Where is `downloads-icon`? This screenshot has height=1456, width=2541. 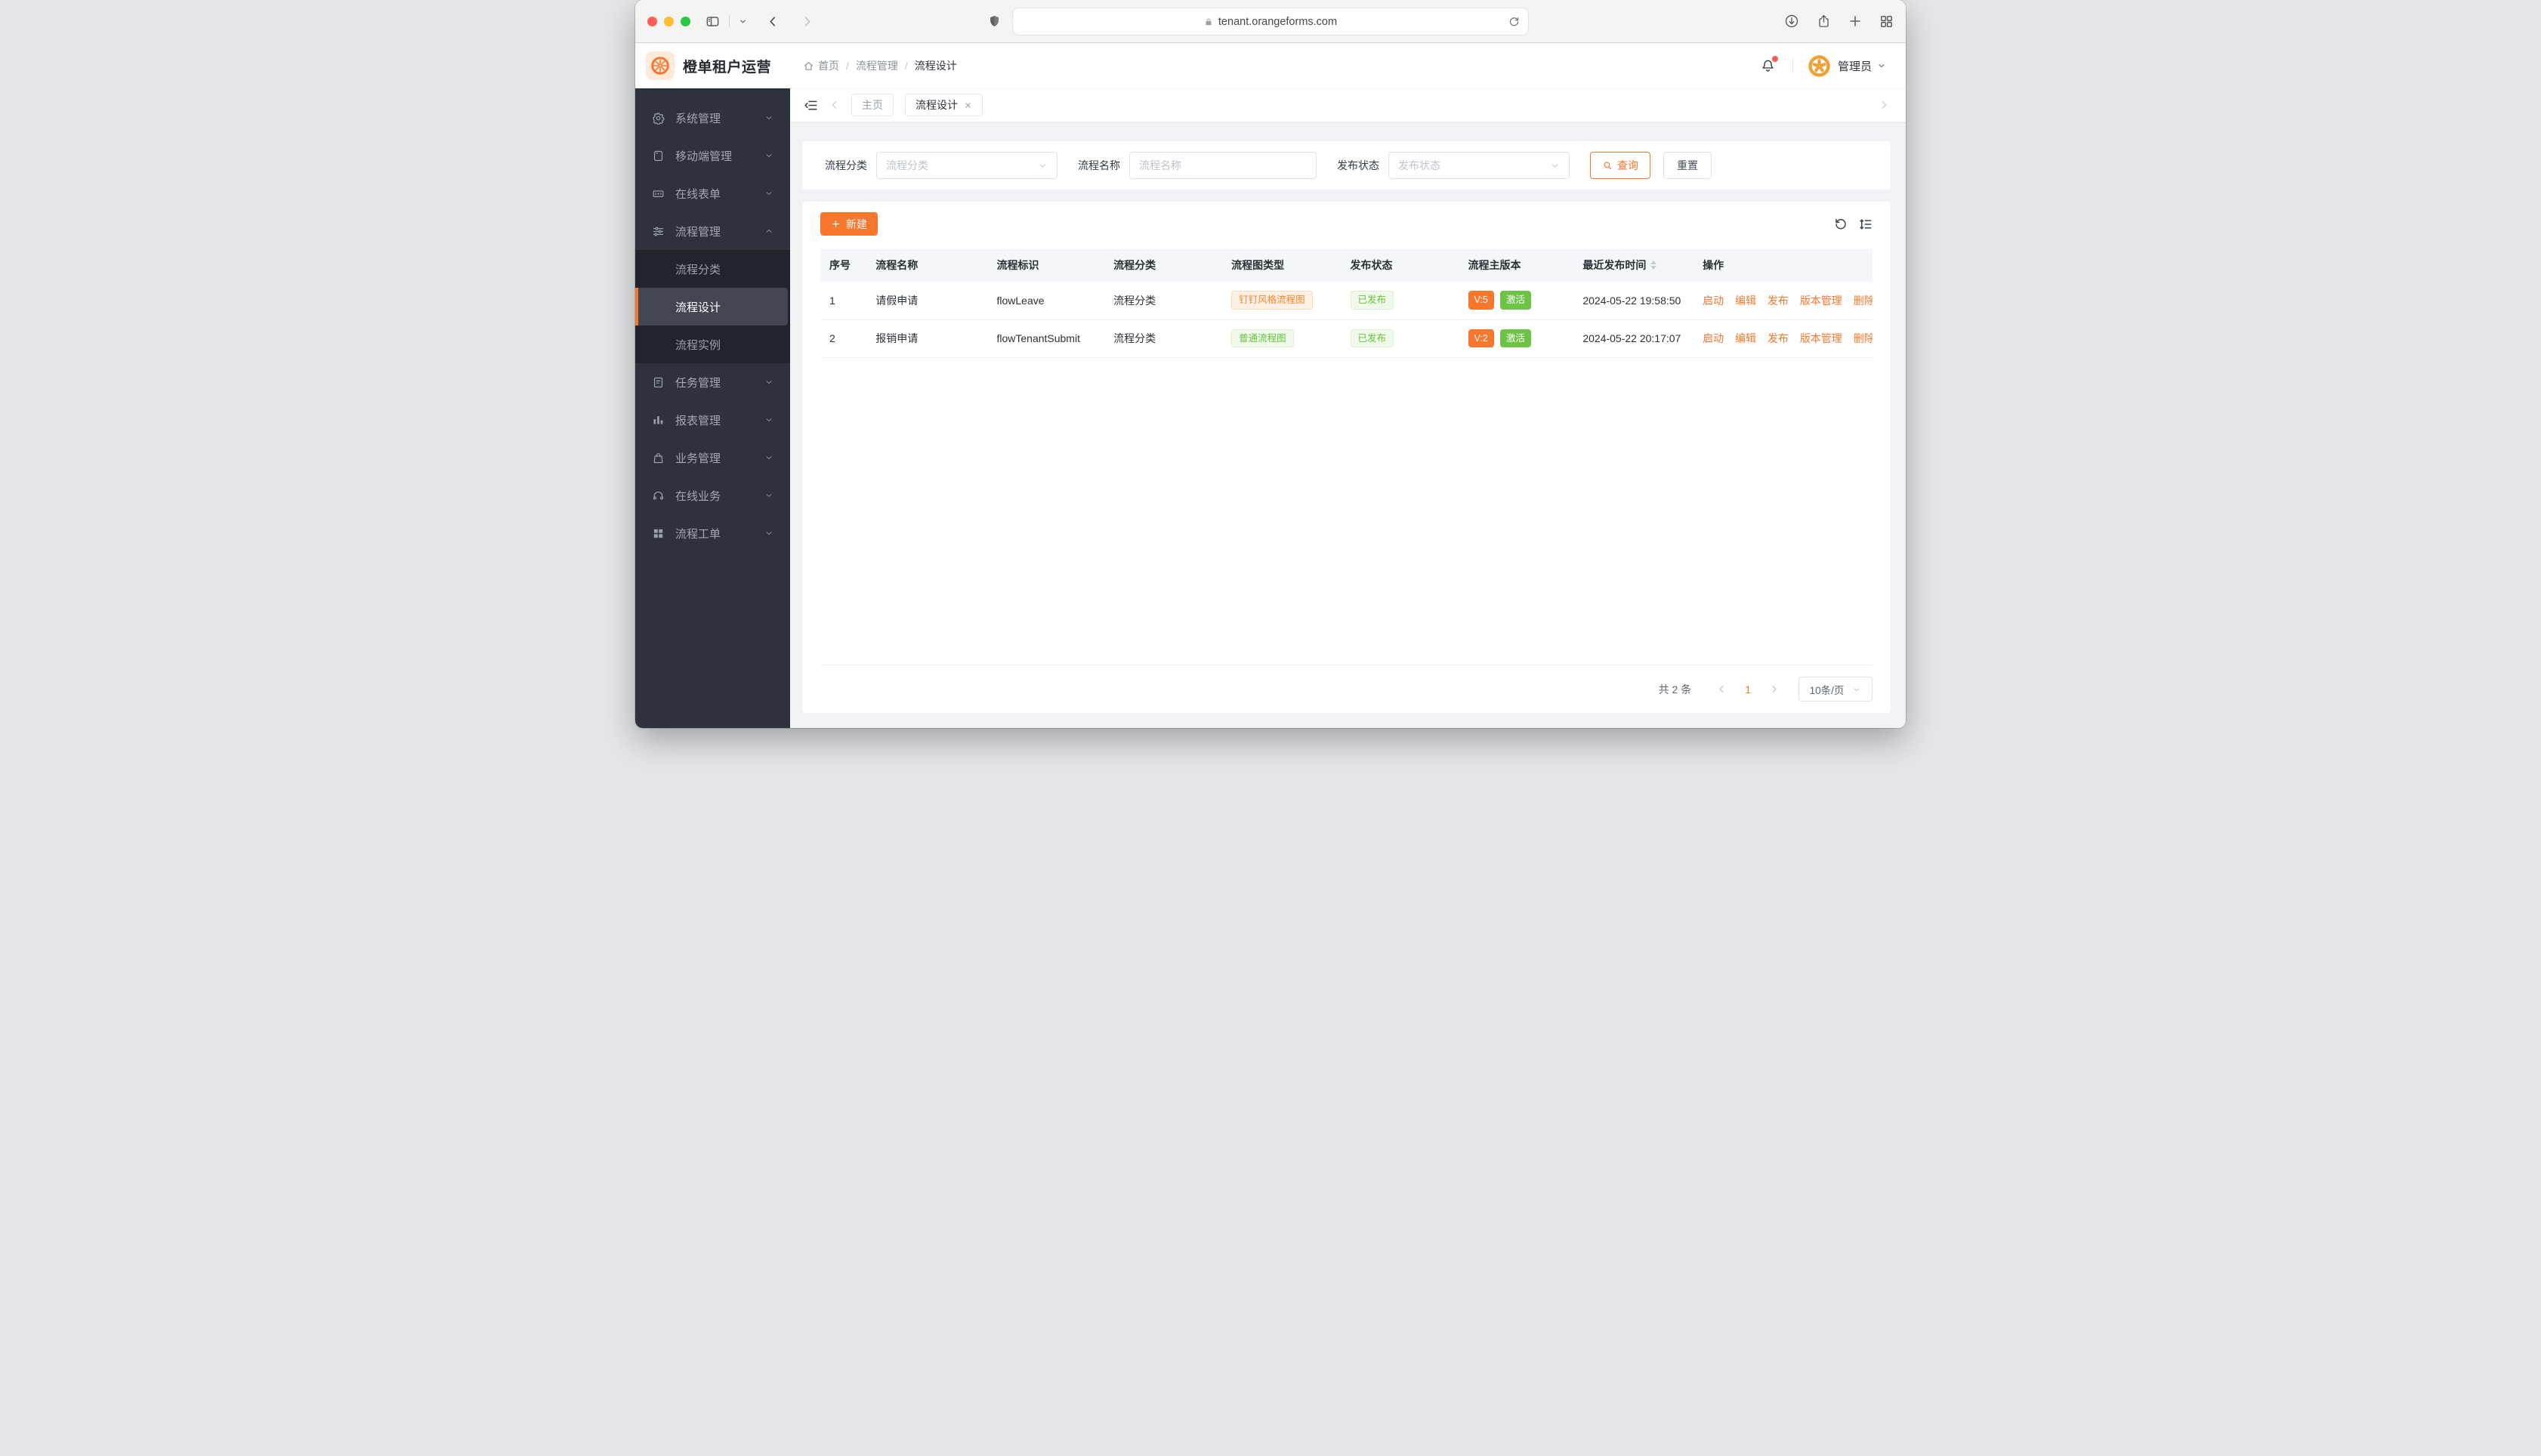
downloads-icon is located at coordinates (1791, 21).